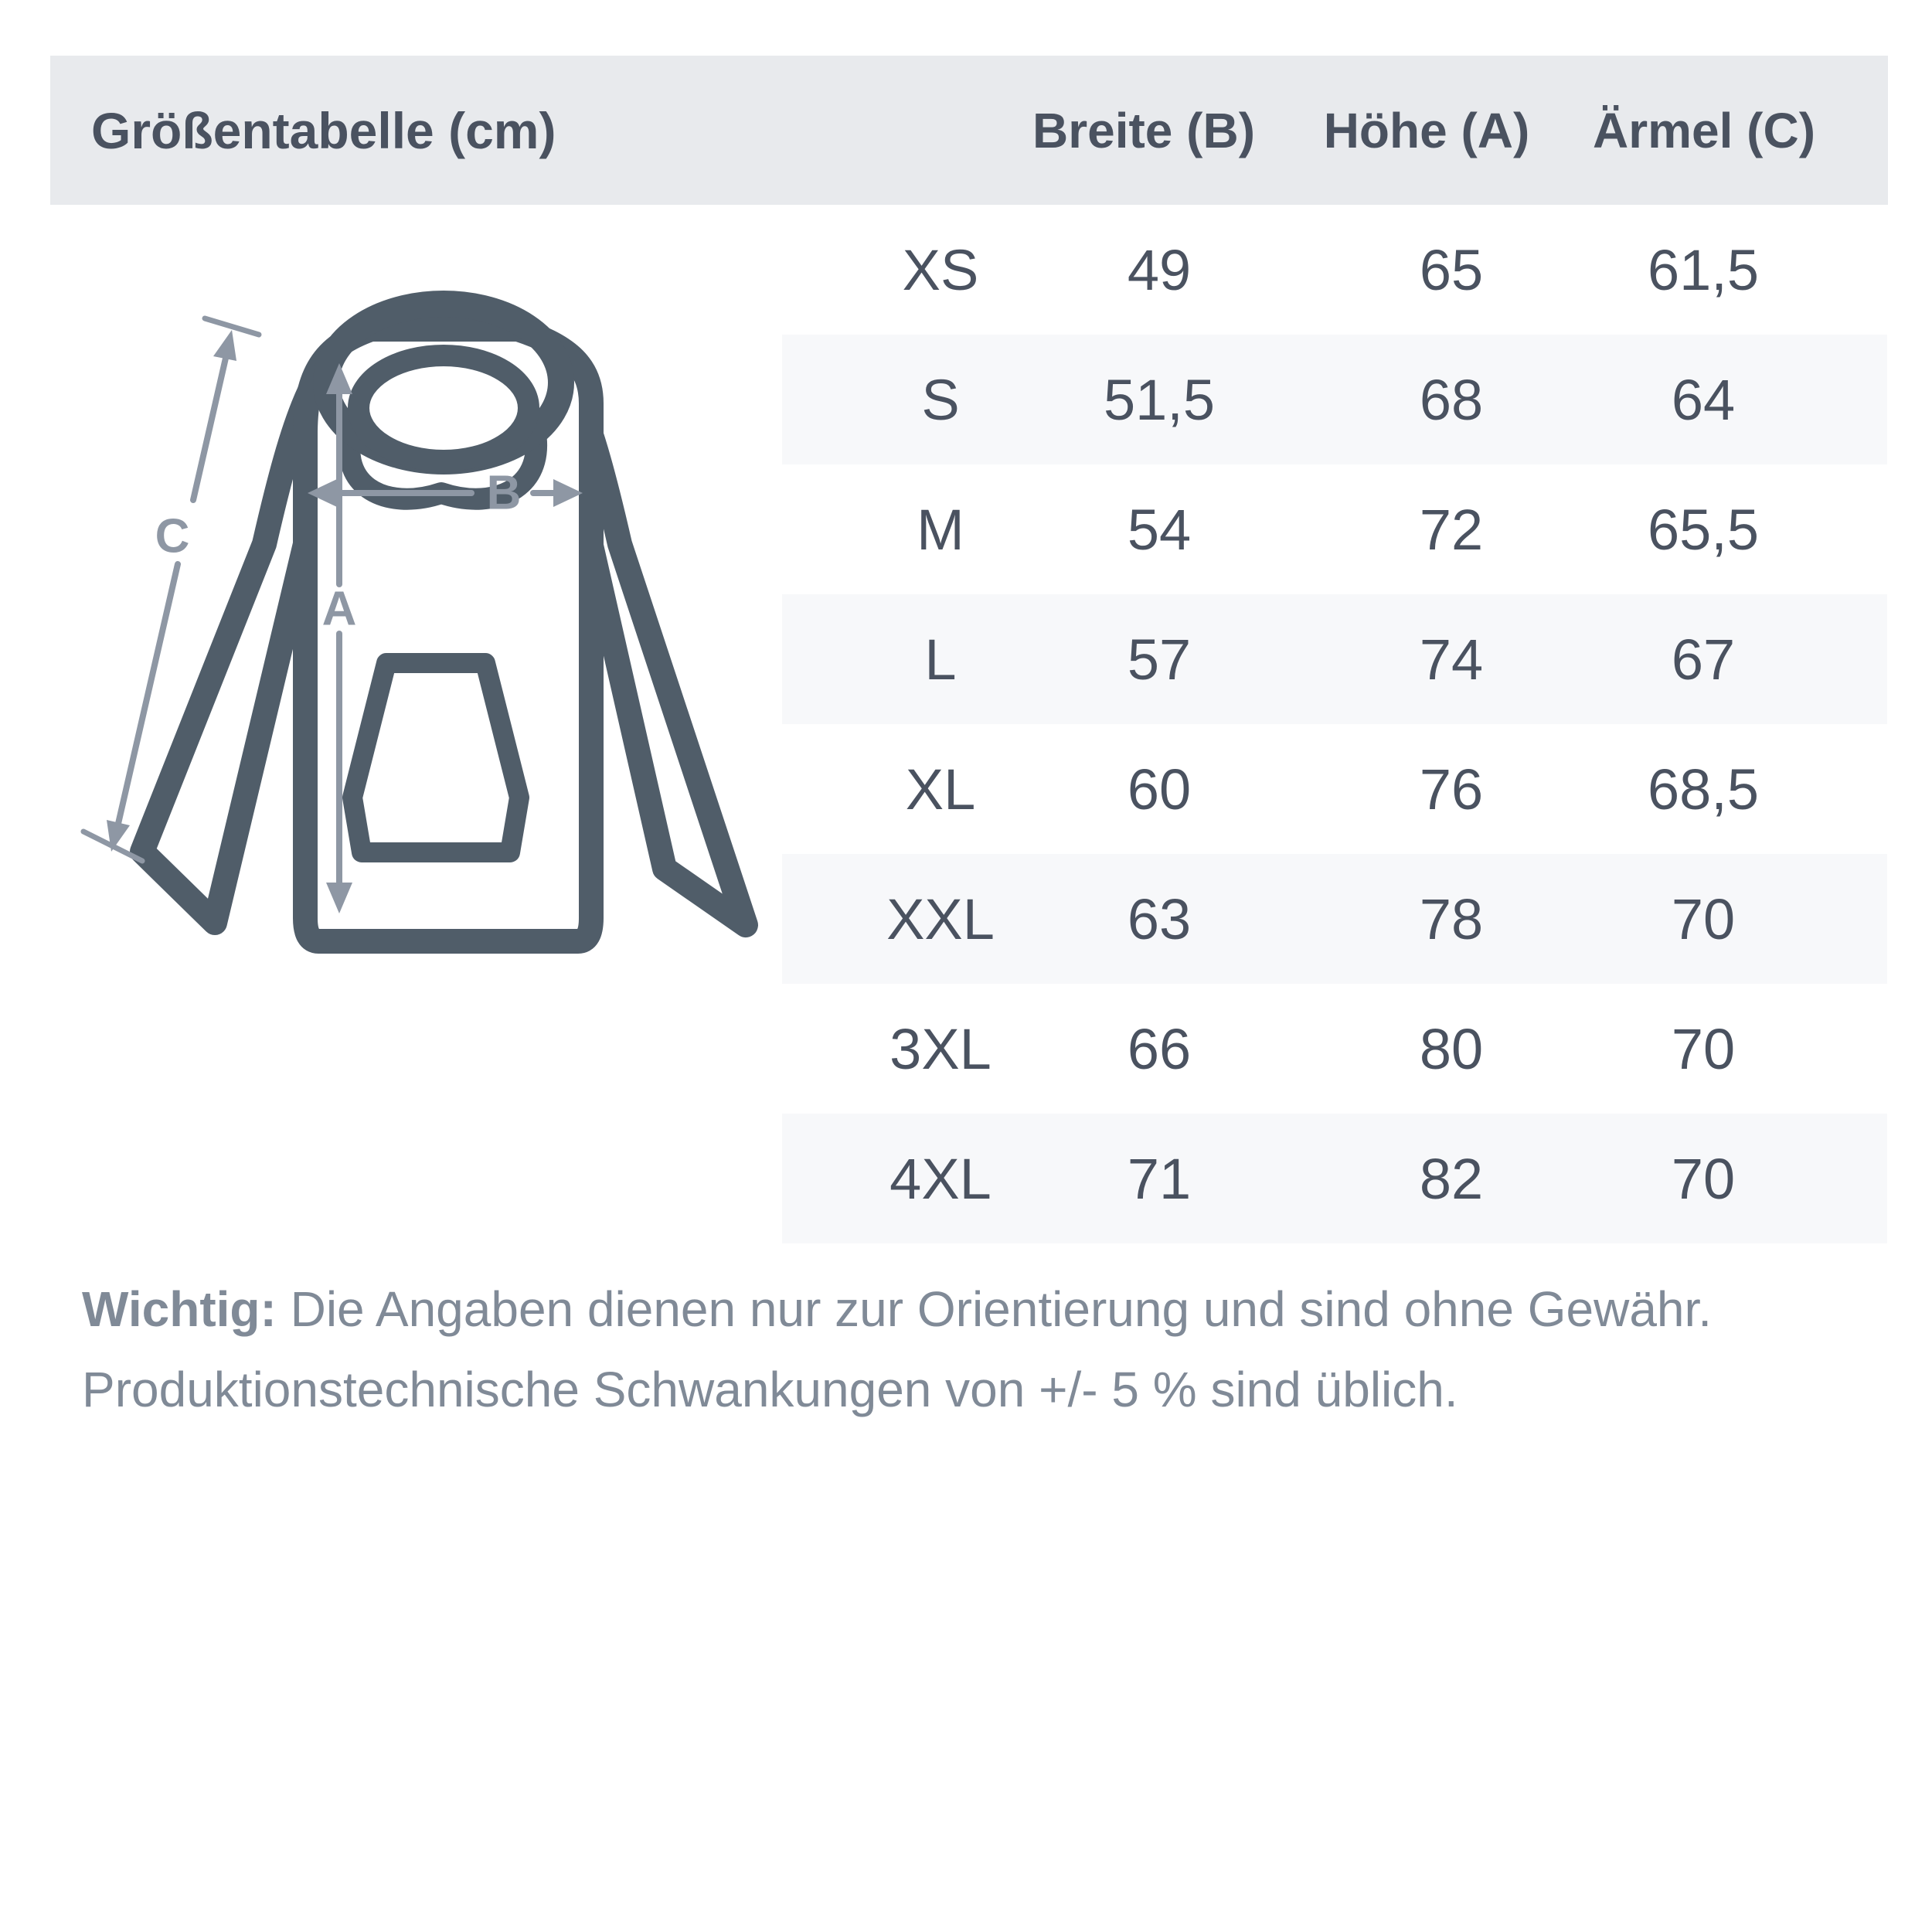 Image resolution: width=1932 pixels, height=1932 pixels. I want to click on sleeve-dimension-arrow-icon, so click(171, 589).